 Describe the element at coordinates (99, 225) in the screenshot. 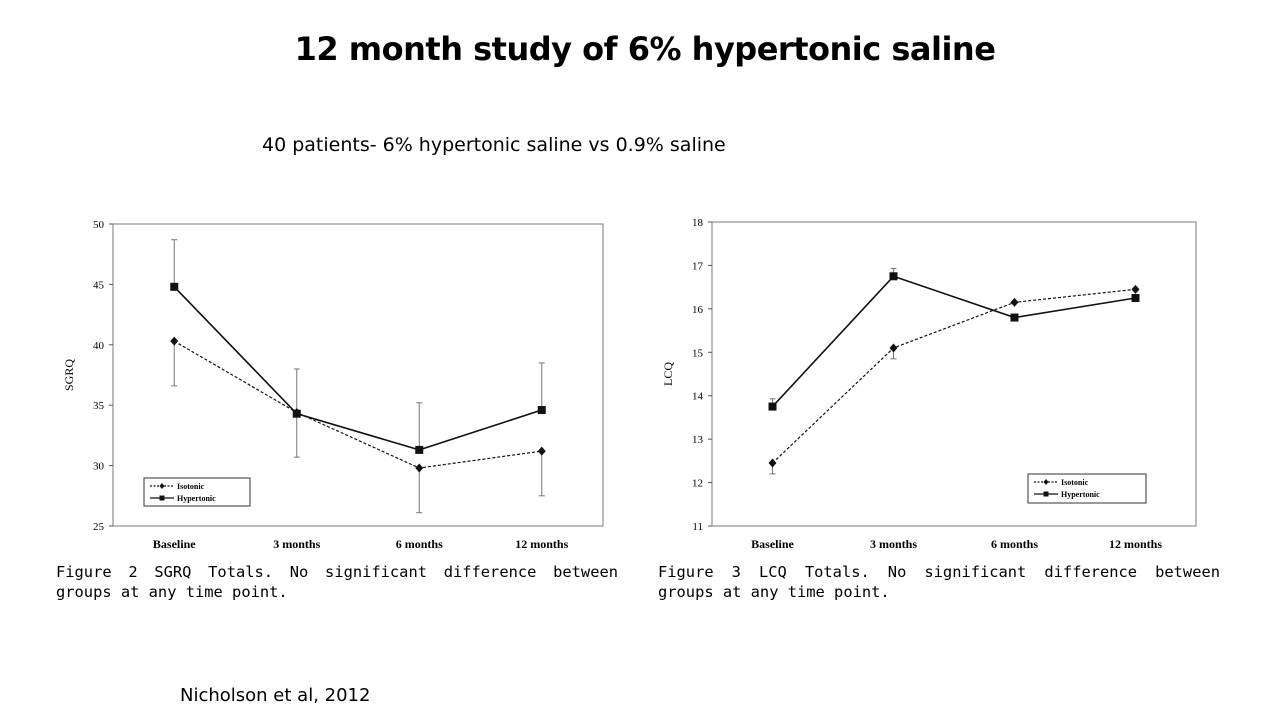

I see `y-tick-label: 50` at that location.